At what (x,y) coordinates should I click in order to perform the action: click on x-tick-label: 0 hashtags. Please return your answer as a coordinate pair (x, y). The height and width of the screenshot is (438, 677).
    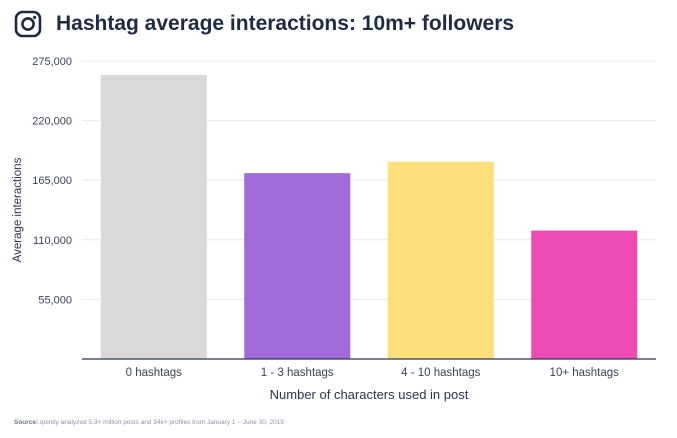
    Looking at the image, I should click on (154, 373).